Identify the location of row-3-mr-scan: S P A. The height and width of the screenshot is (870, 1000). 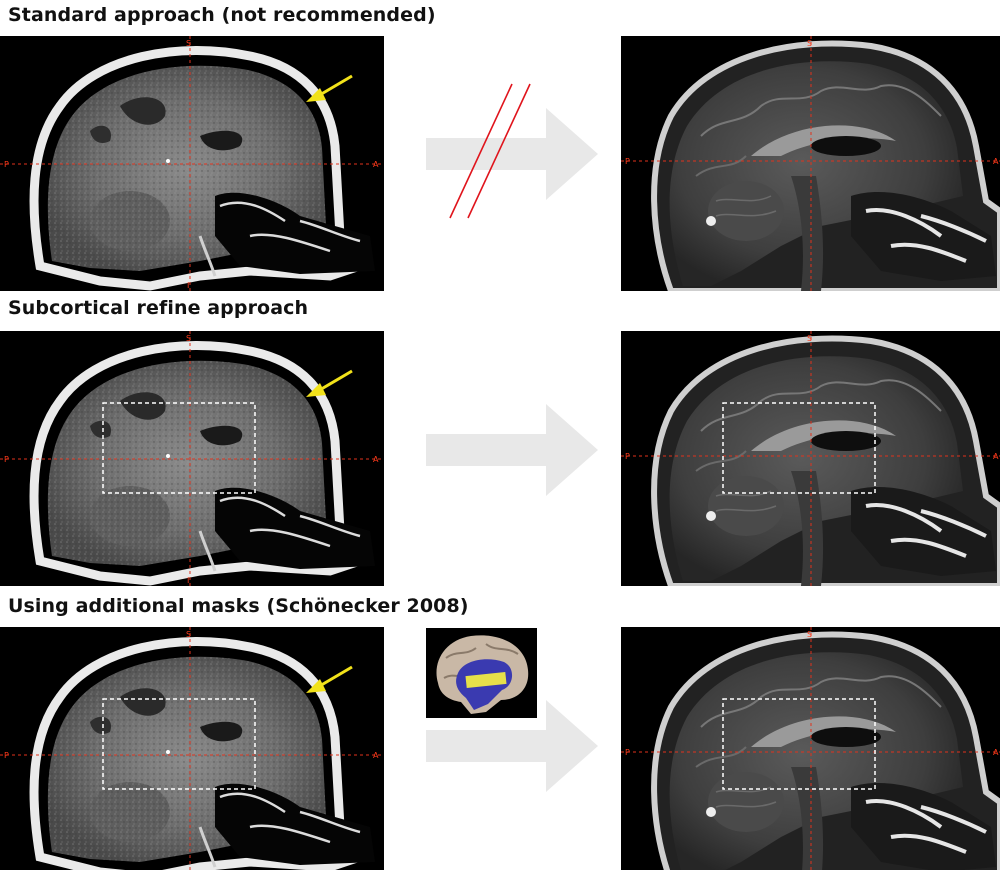
(810, 748).